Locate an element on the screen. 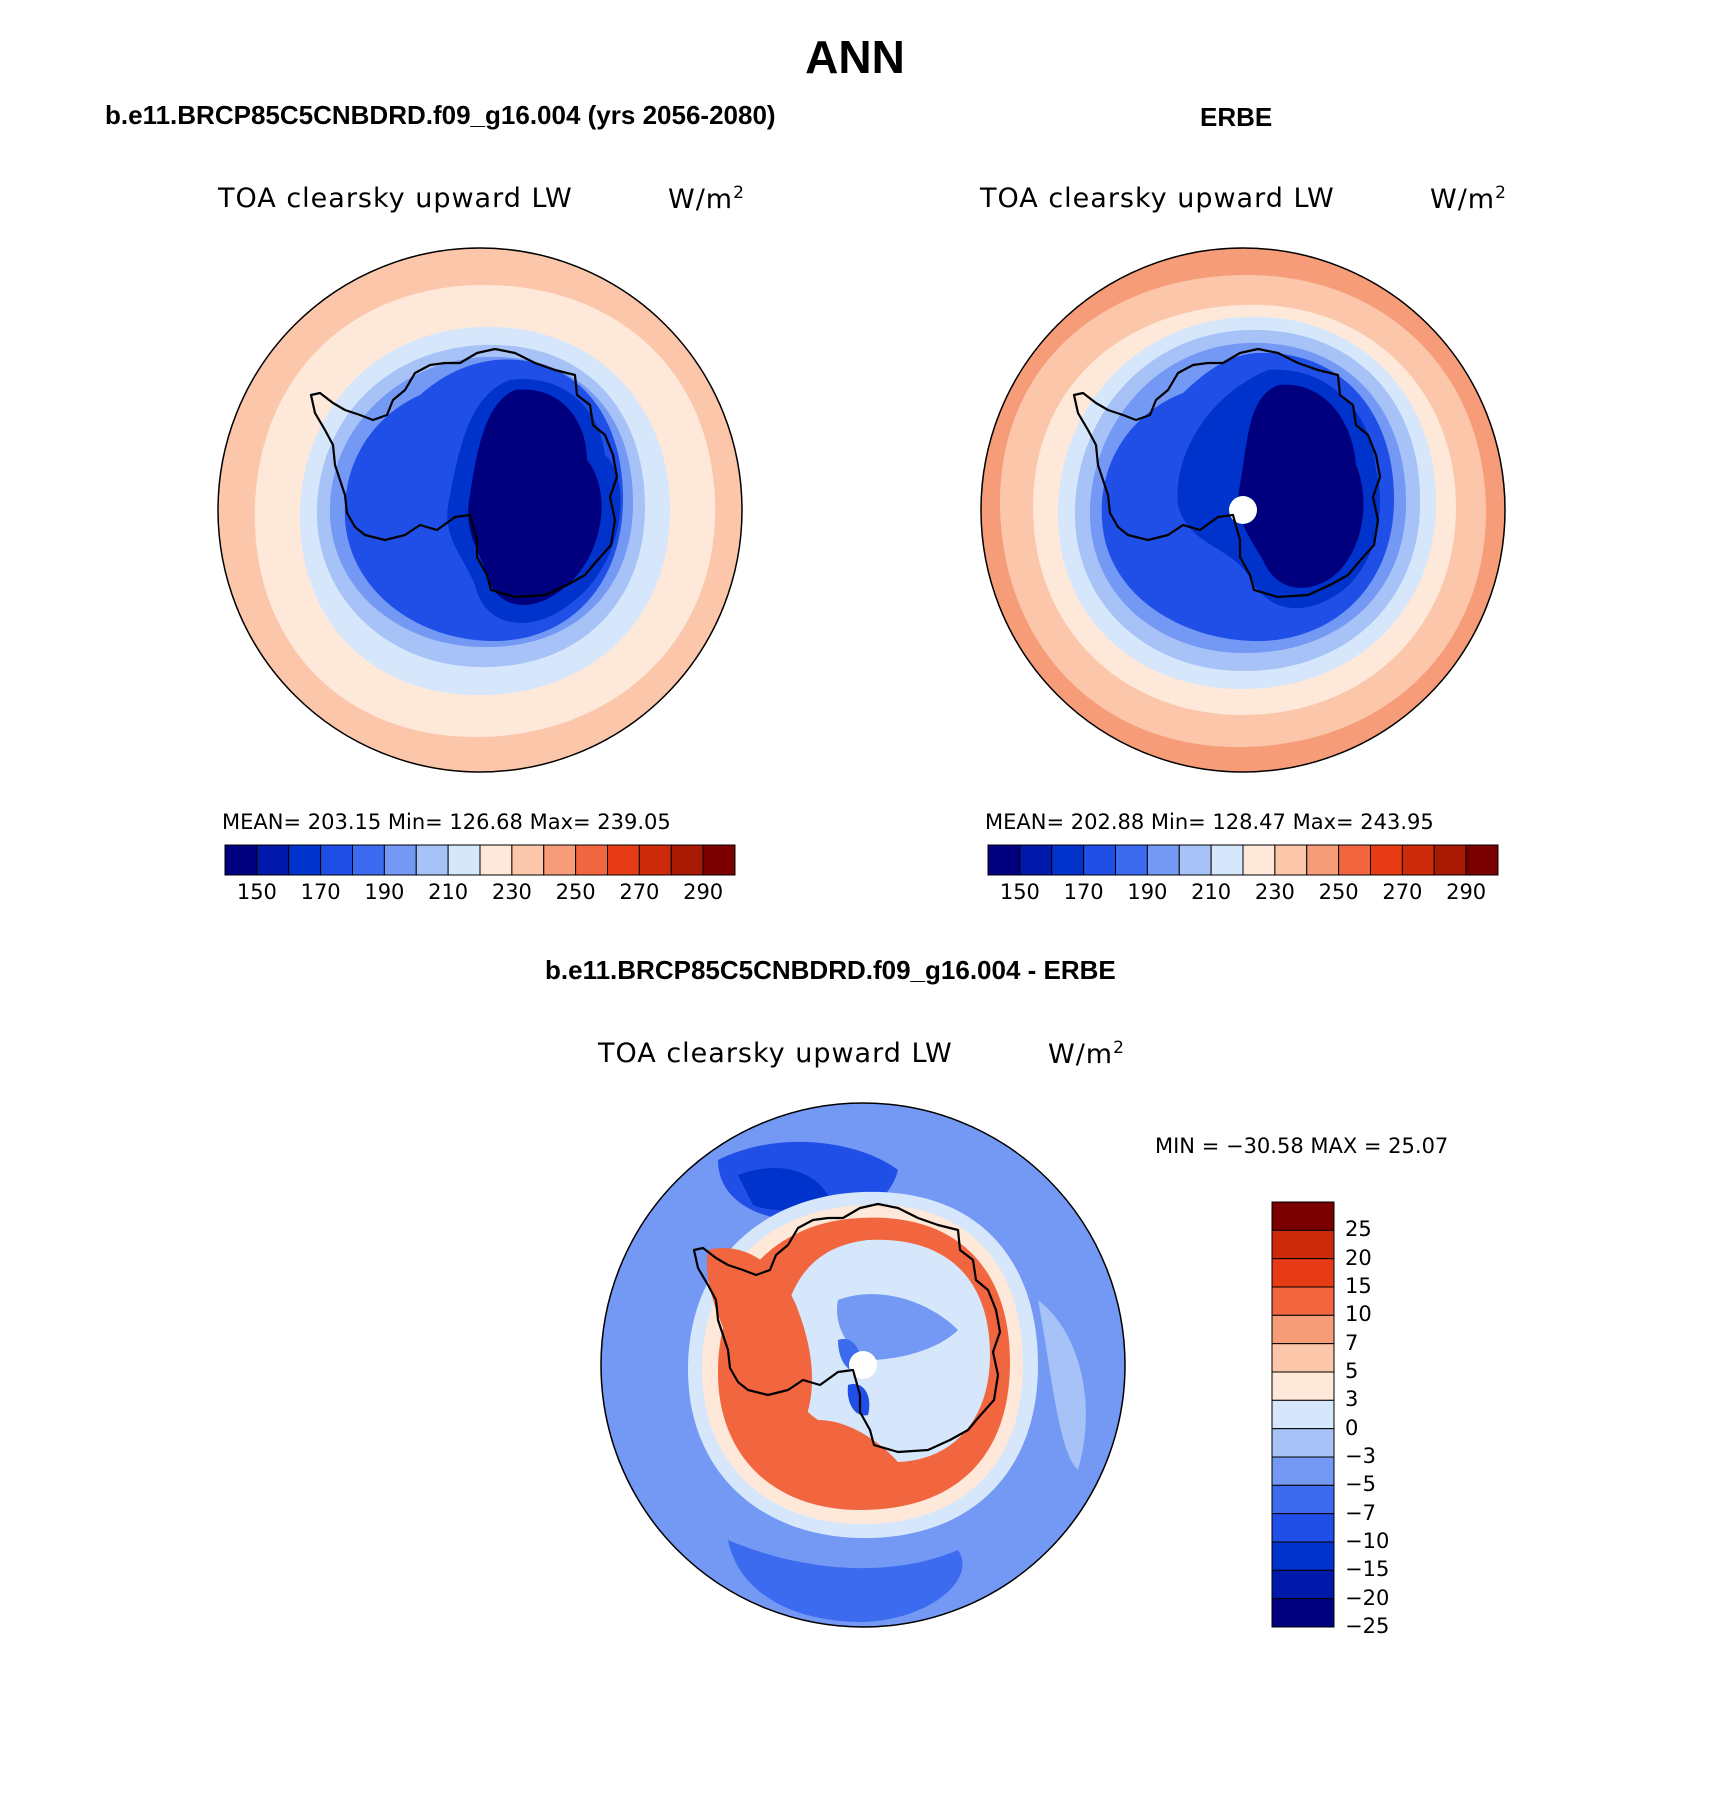 This screenshot has width=1710, height=1813. diff-patch-neg-strong is located at coordinates (783, 1189).